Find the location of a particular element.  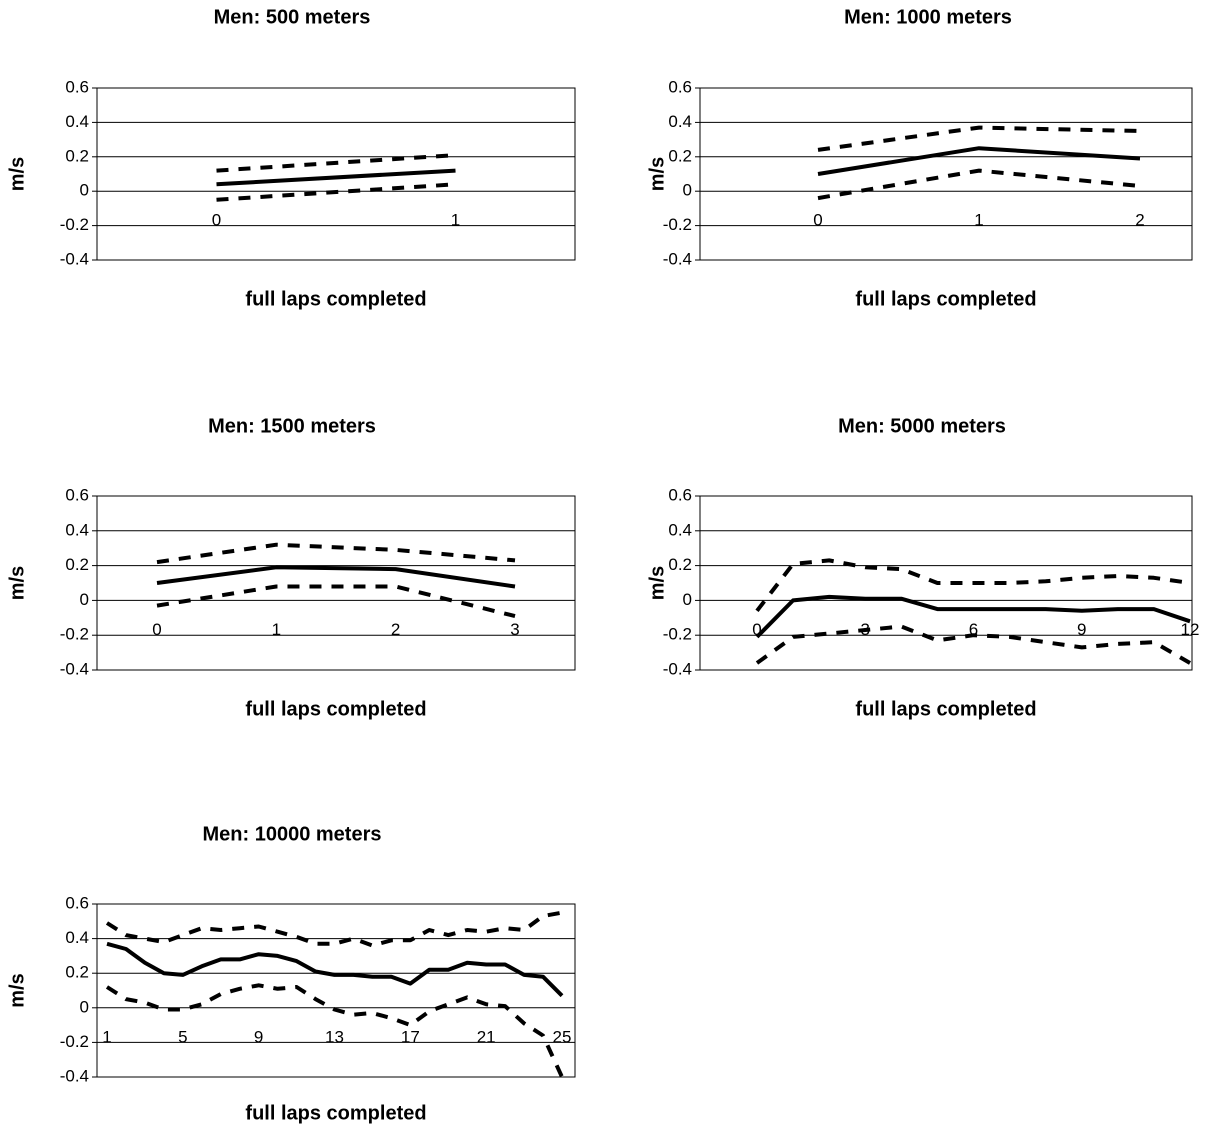

x-tick-label: 5 is located at coordinates (182, 1036).